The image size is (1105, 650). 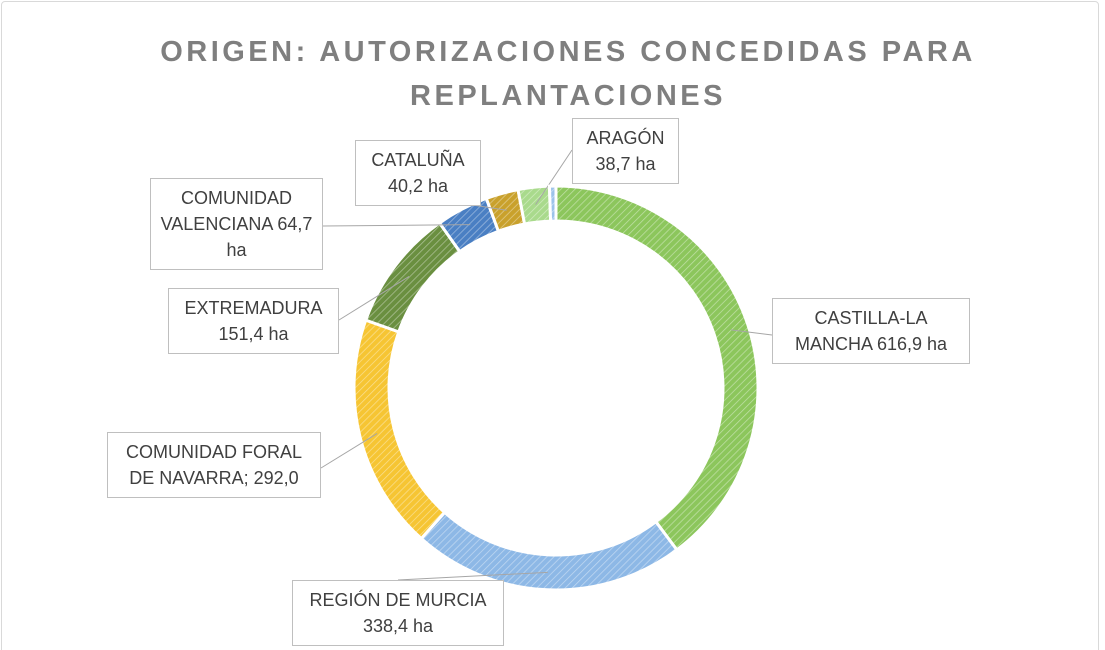 What do you see at coordinates (418, 173) in the screenshot?
I see `data-label: CATALUÑA 40,2 ha` at bounding box center [418, 173].